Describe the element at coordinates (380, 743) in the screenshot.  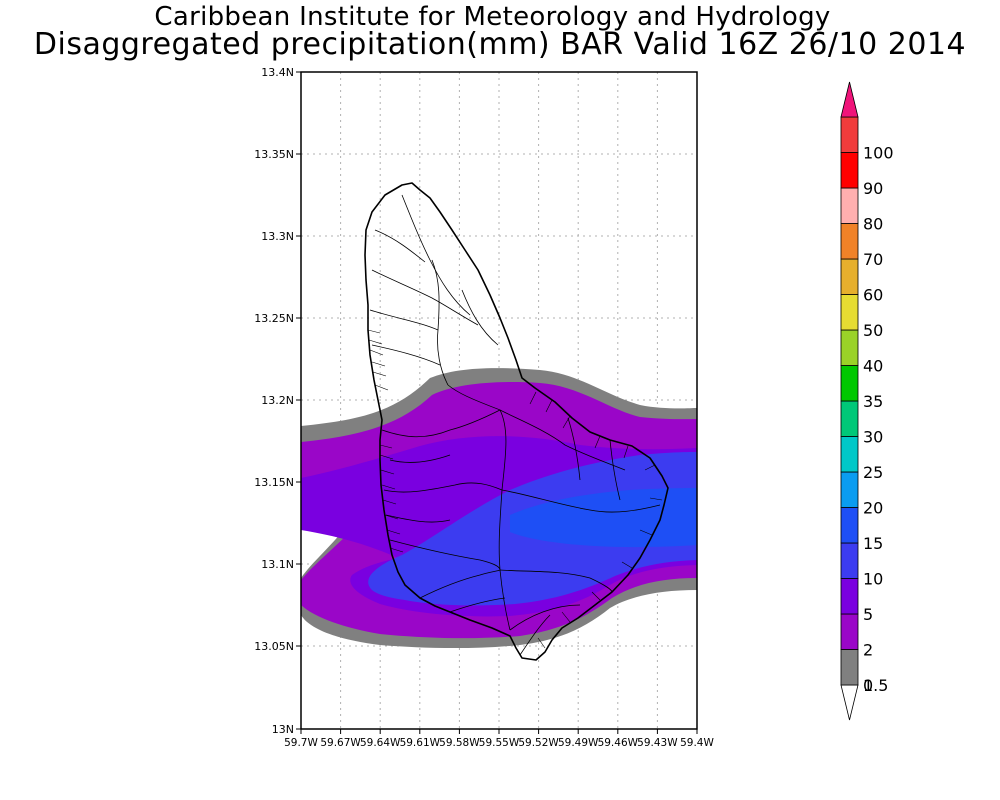
I see `lon-tick: 59.64W` at that location.